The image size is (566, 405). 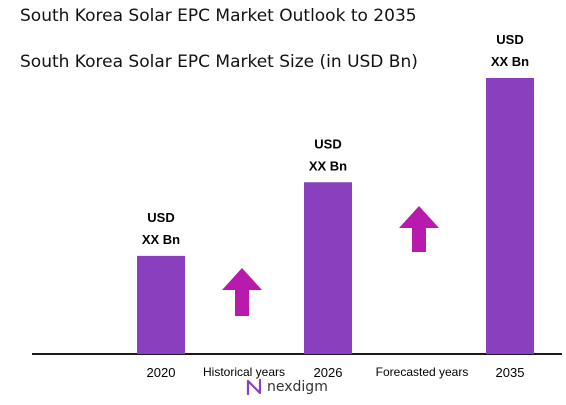 What do you see at coordinates (328, 268) in the screenshot?
I see `bar-2026` at bounding box center [328, 268].